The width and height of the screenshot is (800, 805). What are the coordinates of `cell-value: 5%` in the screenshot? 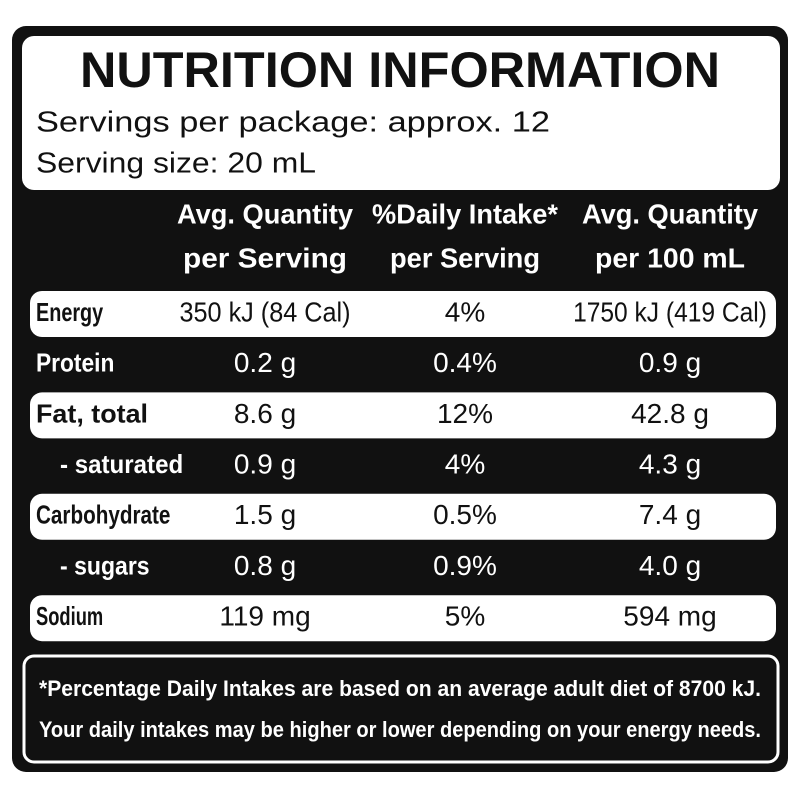 It's located at (465, 616).